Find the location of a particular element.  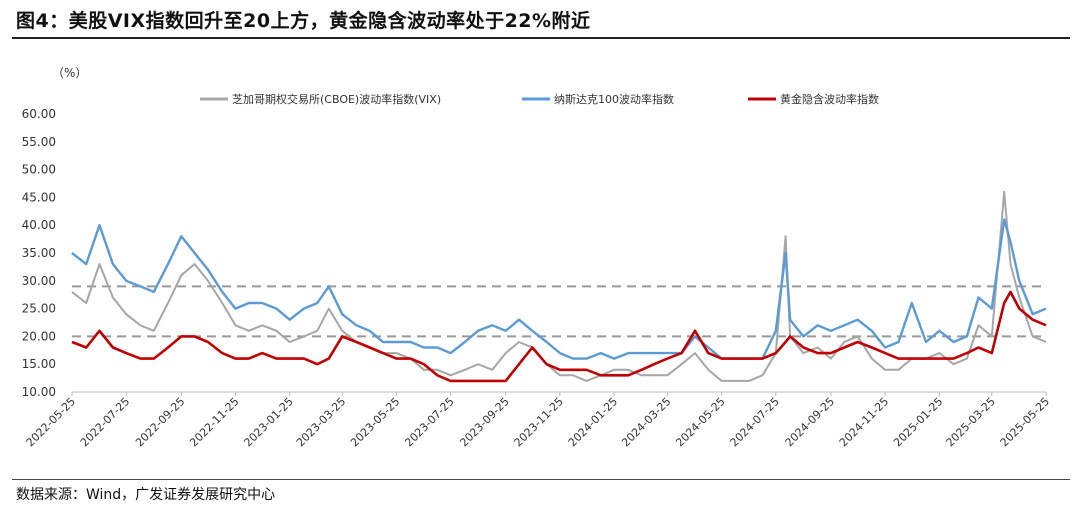

y-axis-unit: （%） is located at coordinates (69, 73).